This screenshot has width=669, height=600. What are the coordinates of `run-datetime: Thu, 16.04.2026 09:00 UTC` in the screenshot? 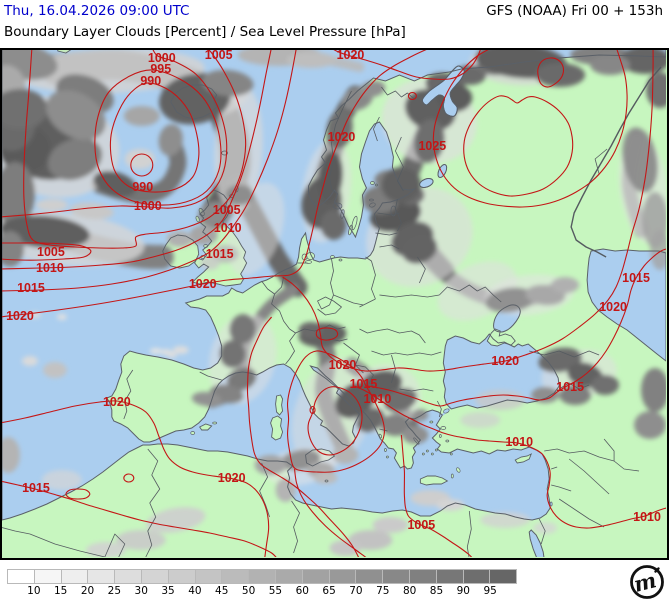 It's located at (97, 11).